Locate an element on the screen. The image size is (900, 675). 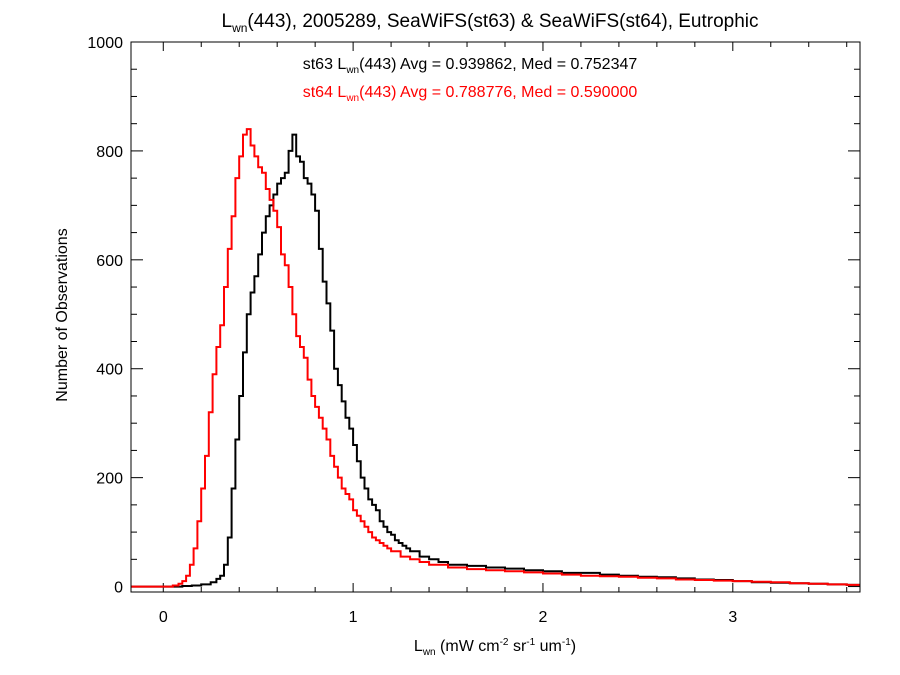
x-tick-label: 0 is located at coordinates (163, 617).